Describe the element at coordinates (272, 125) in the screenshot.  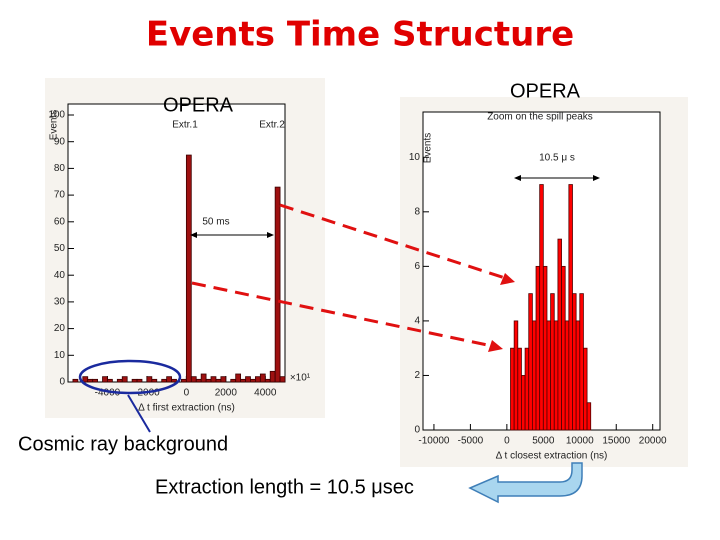
I see `annotation: Extr.2` at that location.